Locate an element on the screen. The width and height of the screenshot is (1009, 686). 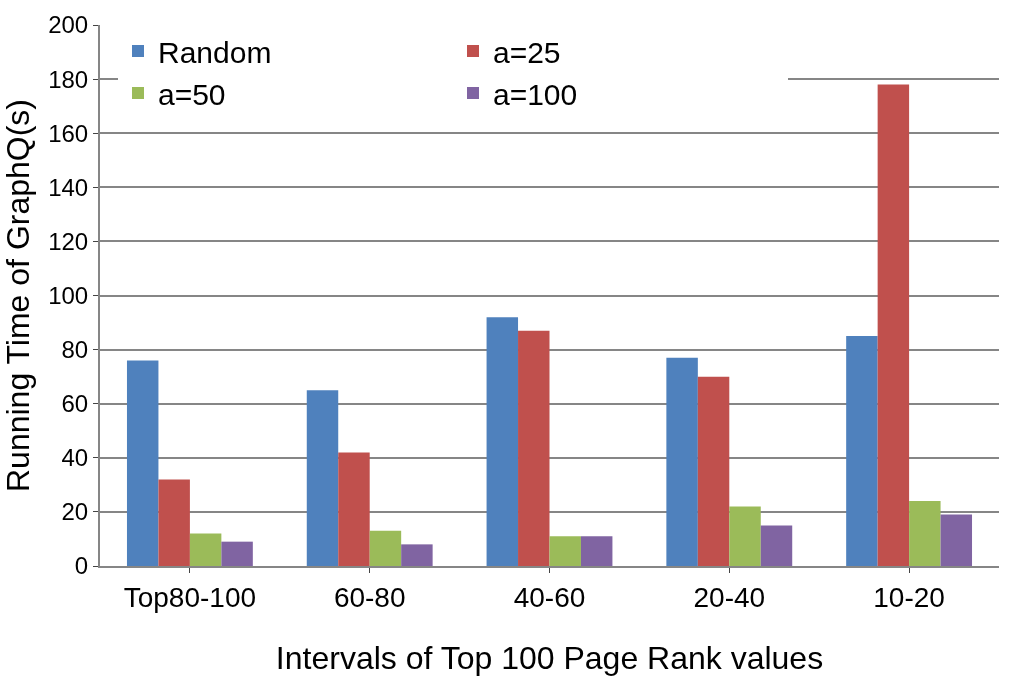
y-tick-label: 0 is located at coordinates (81, 566).